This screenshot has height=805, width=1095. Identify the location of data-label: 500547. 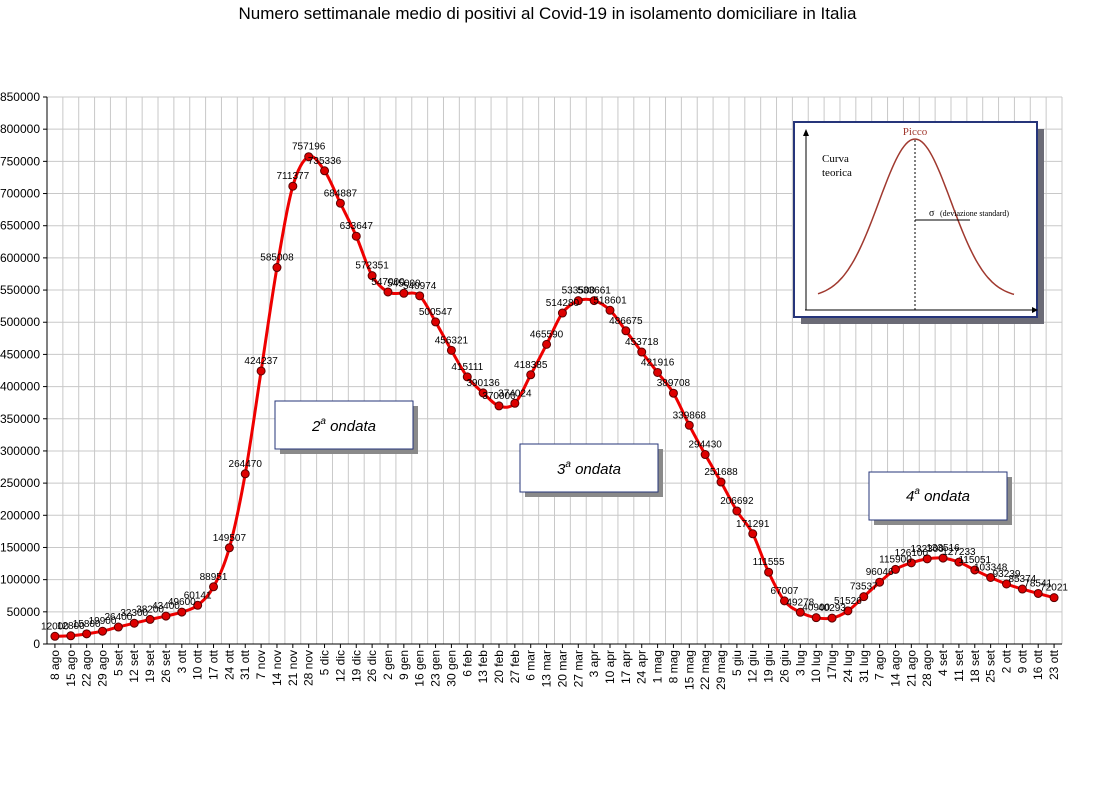
(436, 312).